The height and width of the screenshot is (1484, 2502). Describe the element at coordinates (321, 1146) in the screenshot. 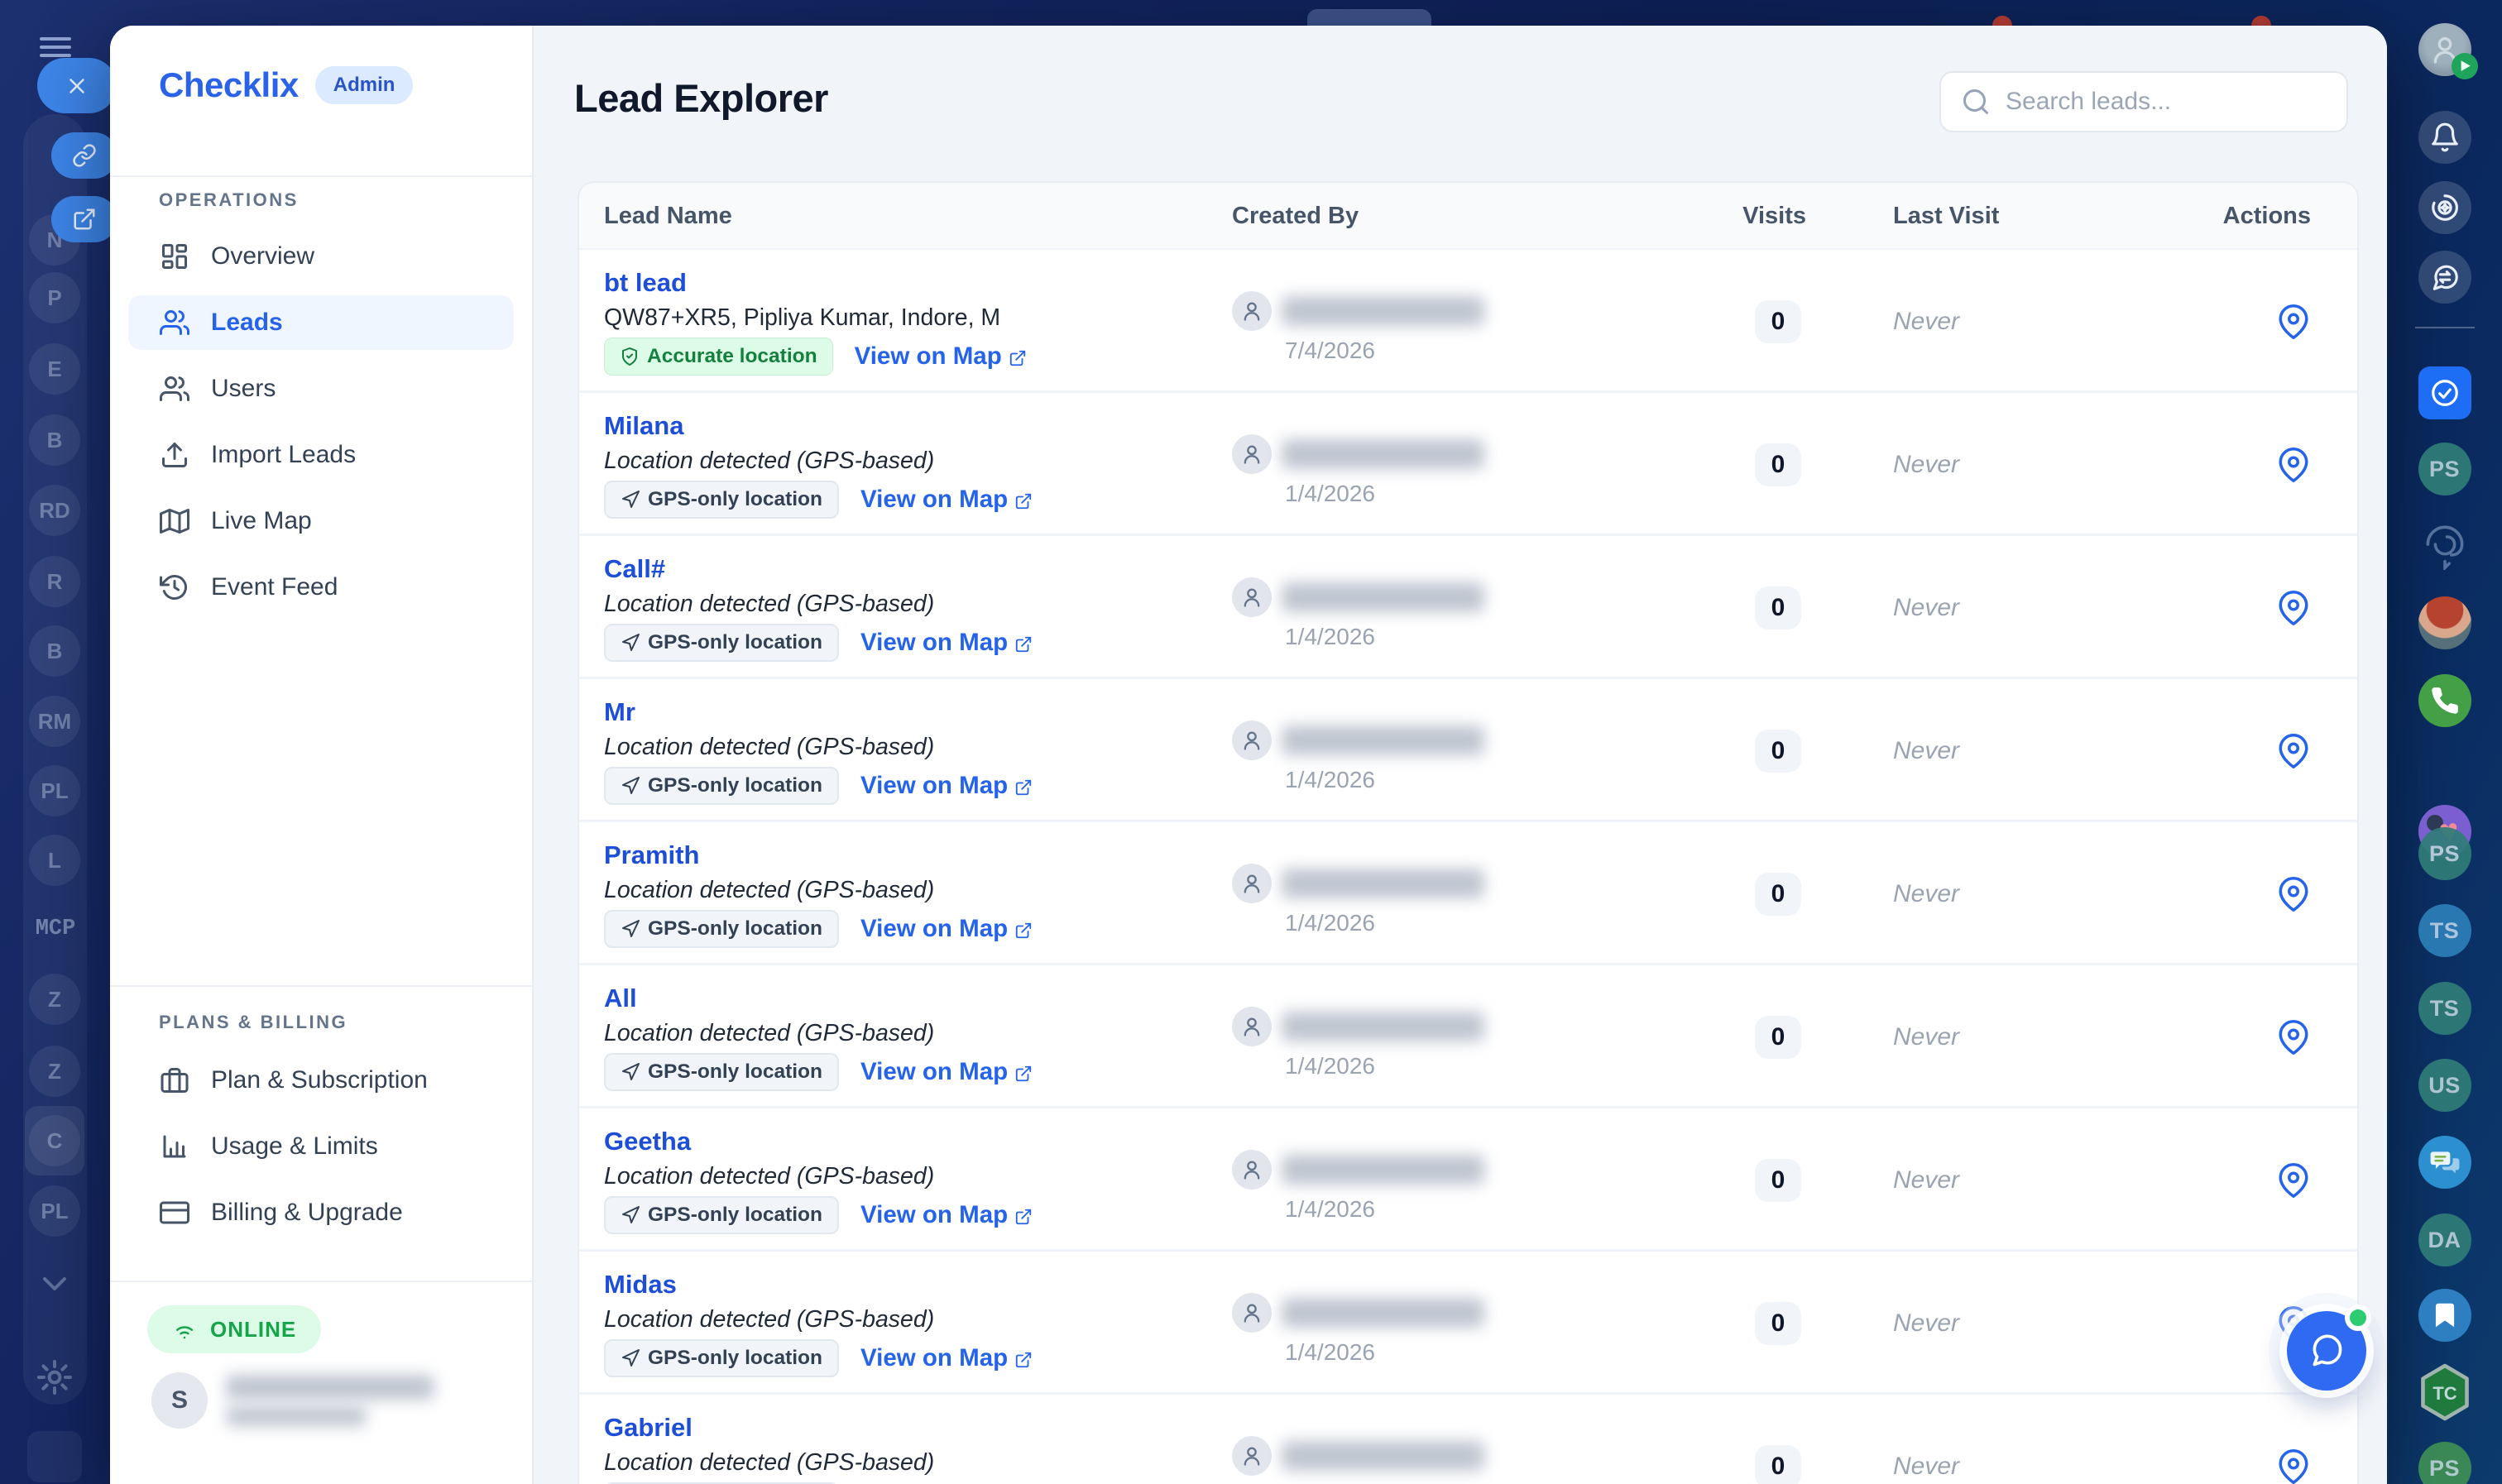

I see `sidebar-item-usage-limits: Usage & Limits` at that location.